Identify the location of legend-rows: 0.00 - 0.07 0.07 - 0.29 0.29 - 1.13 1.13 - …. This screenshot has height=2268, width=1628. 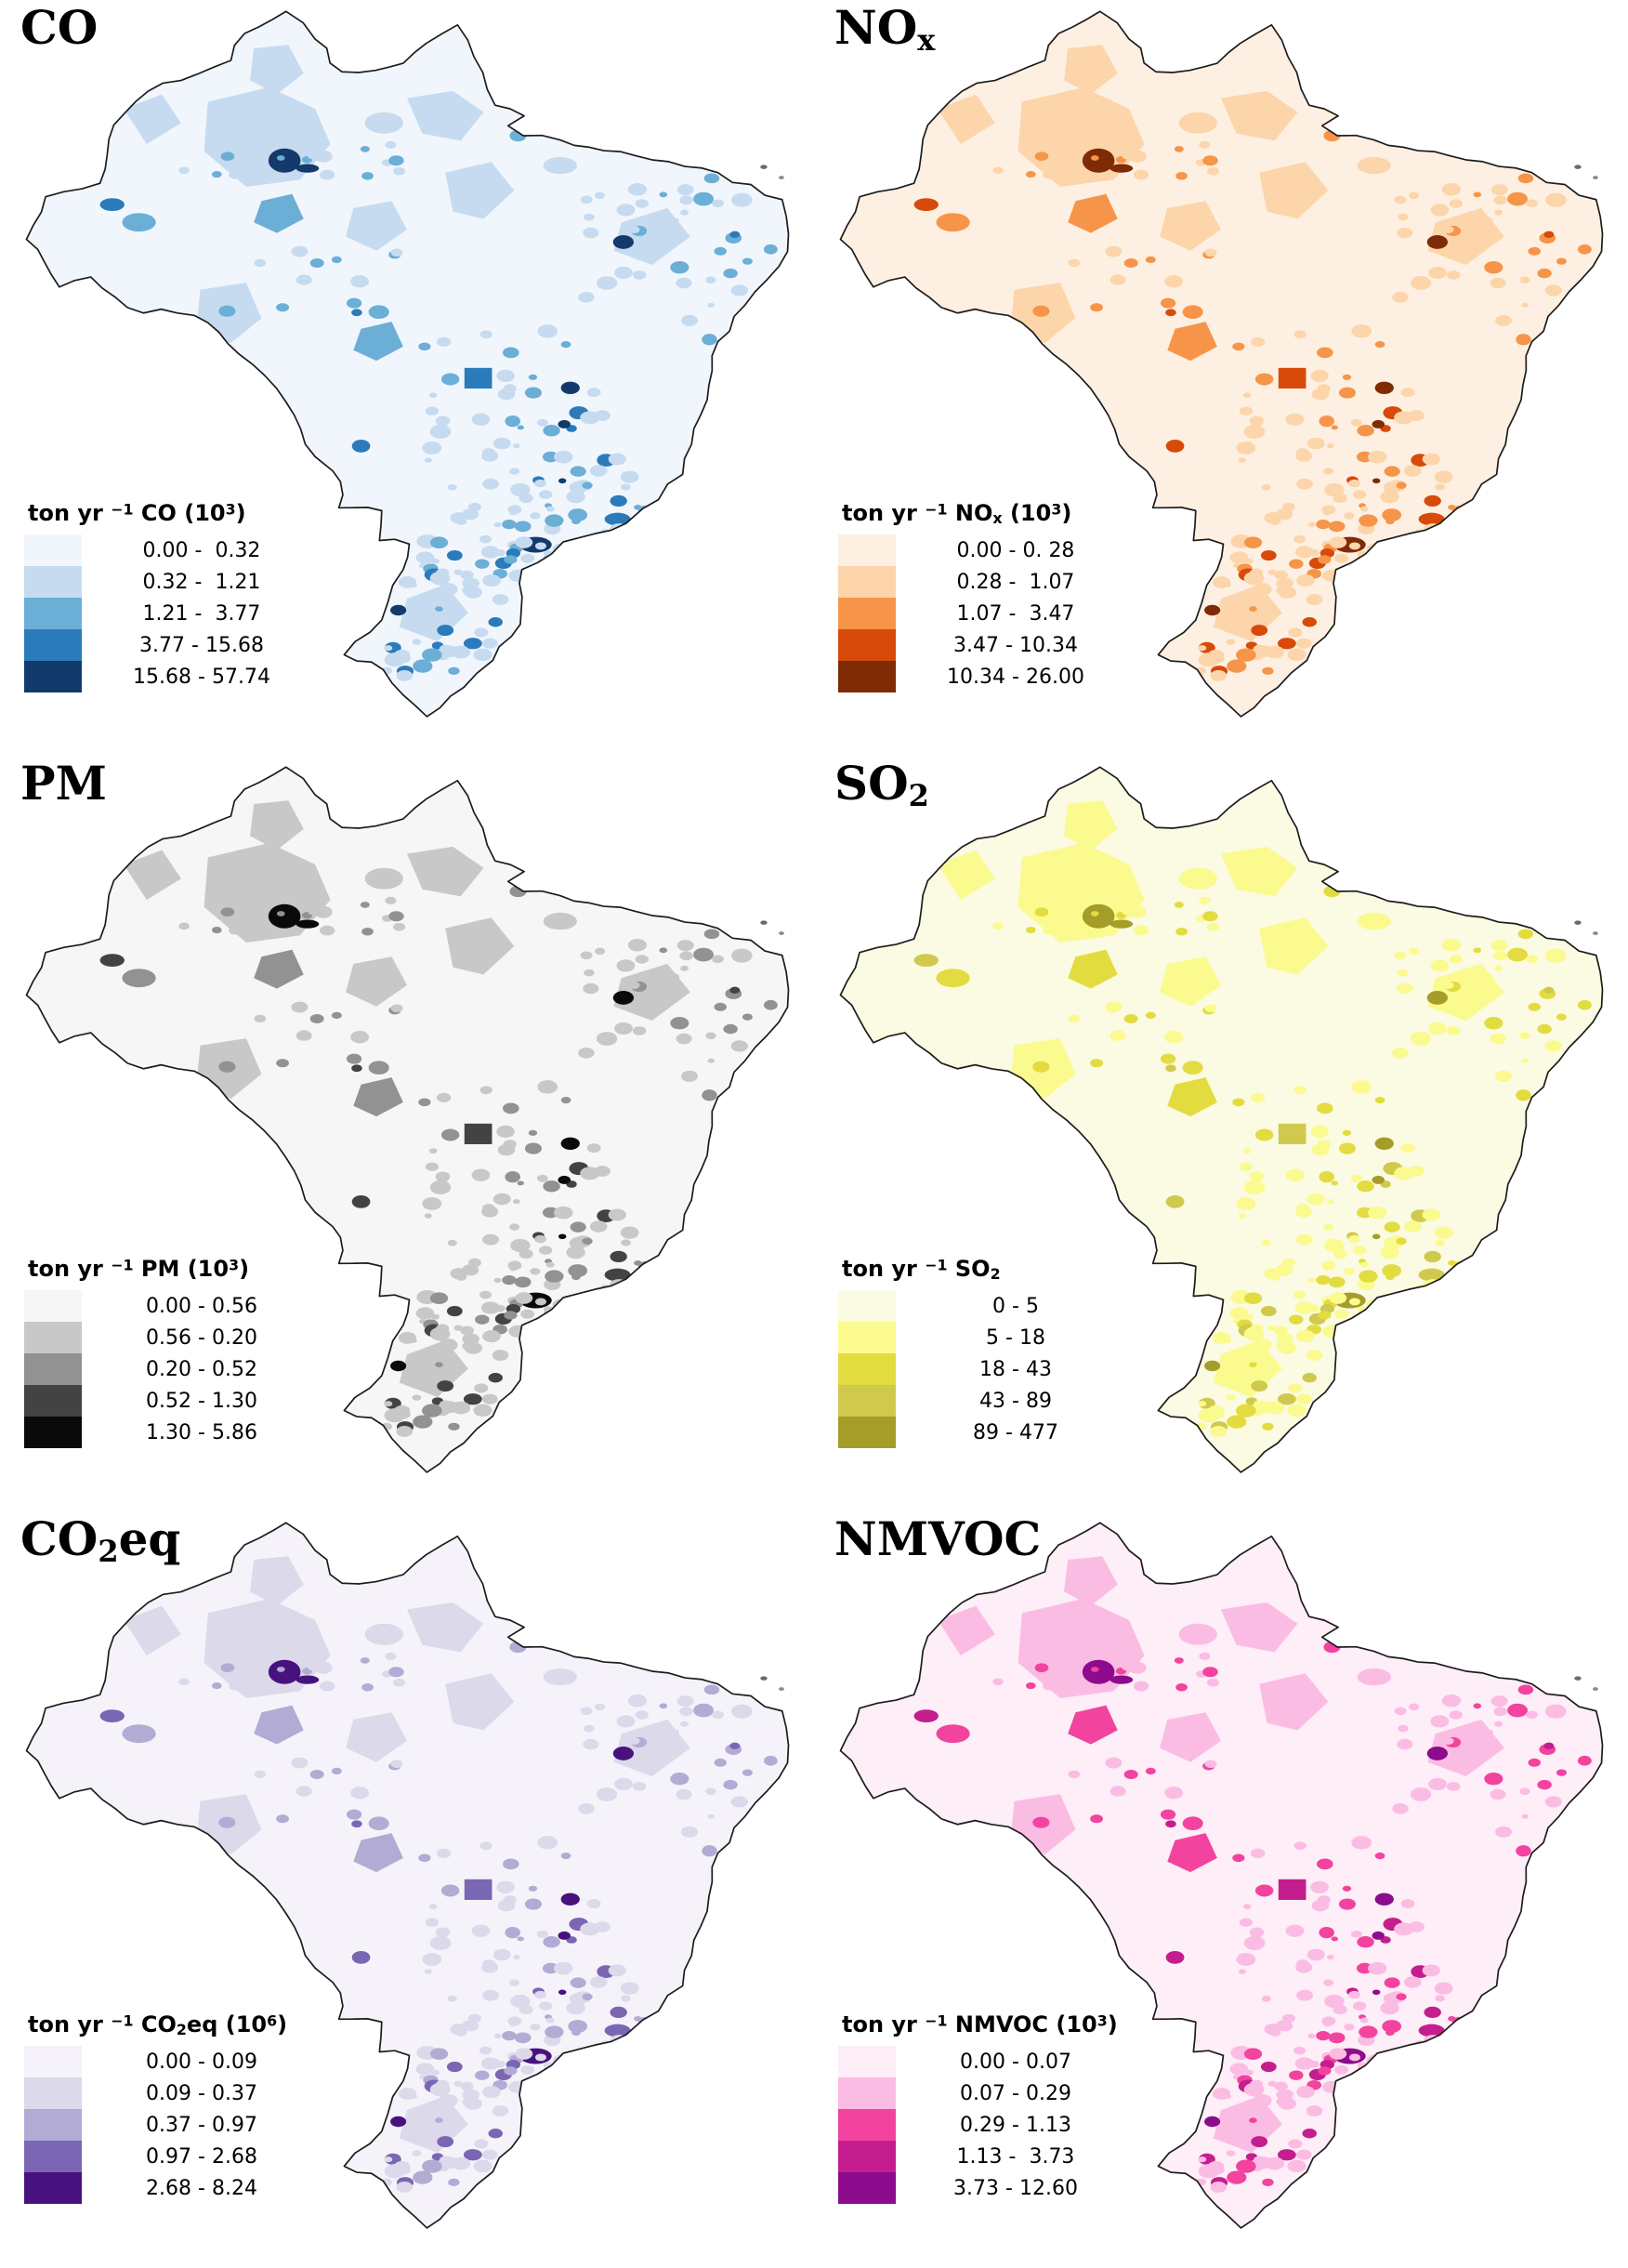
(987, 2125).